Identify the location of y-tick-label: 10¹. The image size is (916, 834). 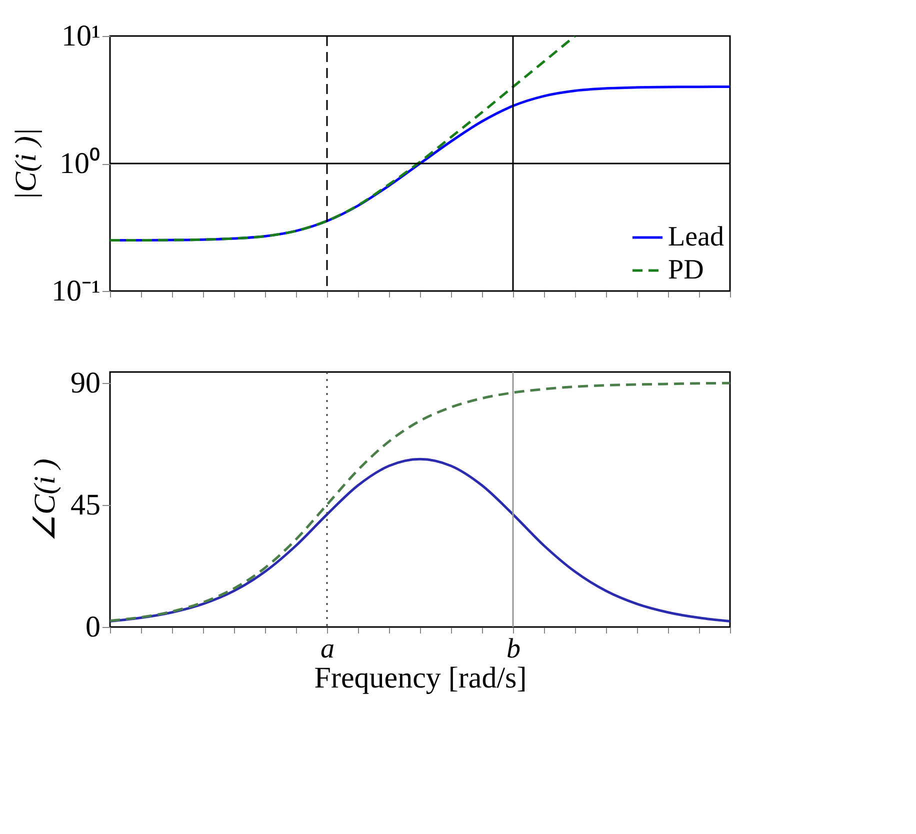
(81, 36).